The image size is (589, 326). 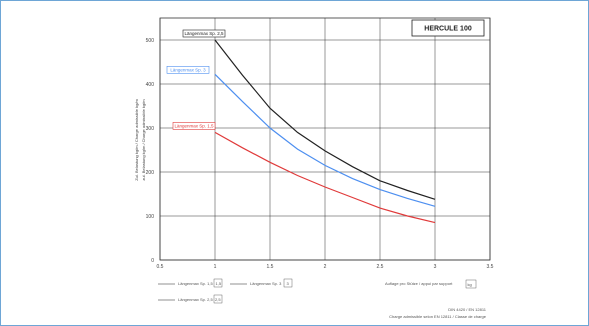 I want to click on legend-text-3: Längenmax Sp. 2,5, so click(x=195, y=299).